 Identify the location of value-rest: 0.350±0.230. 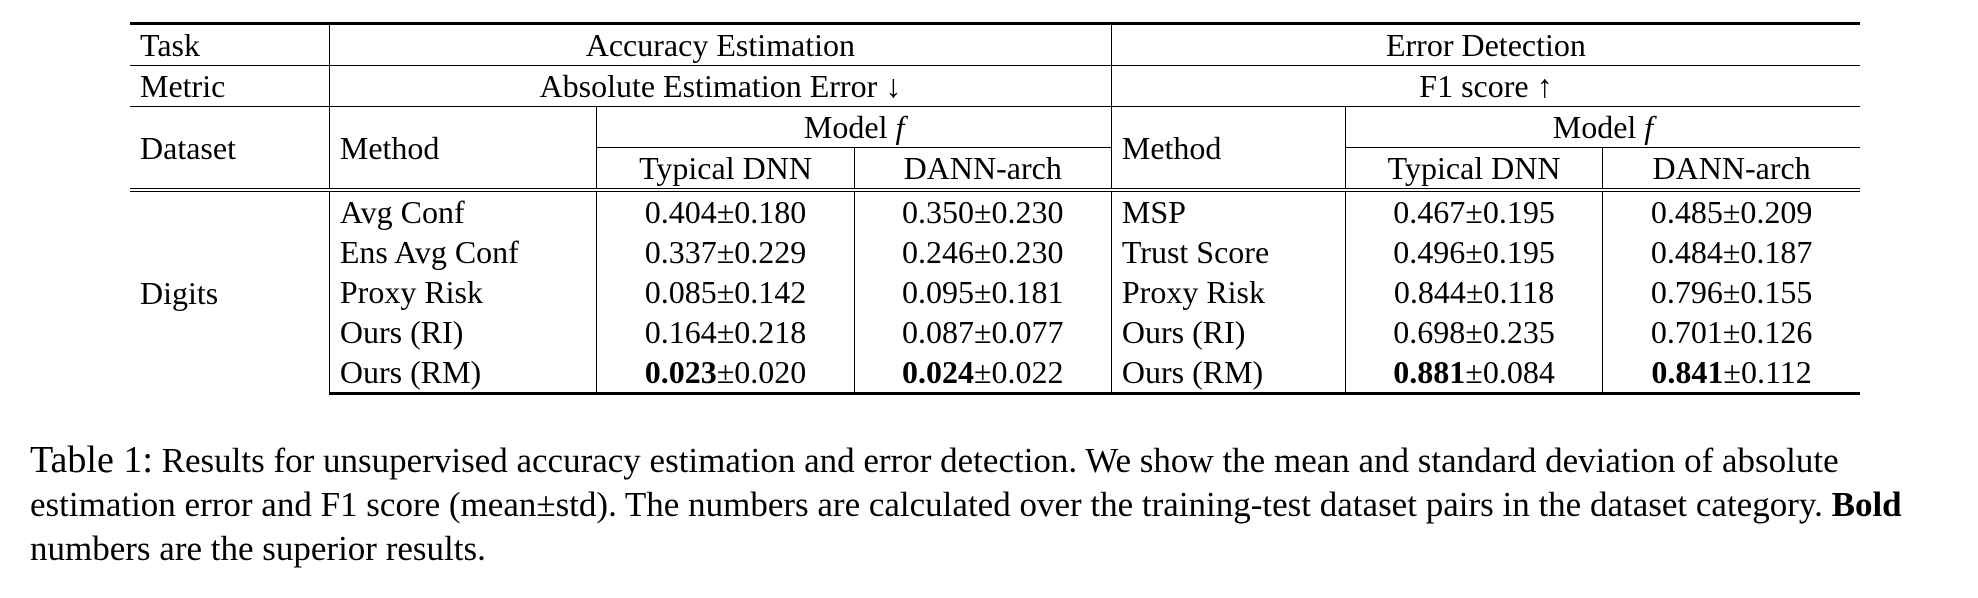
(982, 212).